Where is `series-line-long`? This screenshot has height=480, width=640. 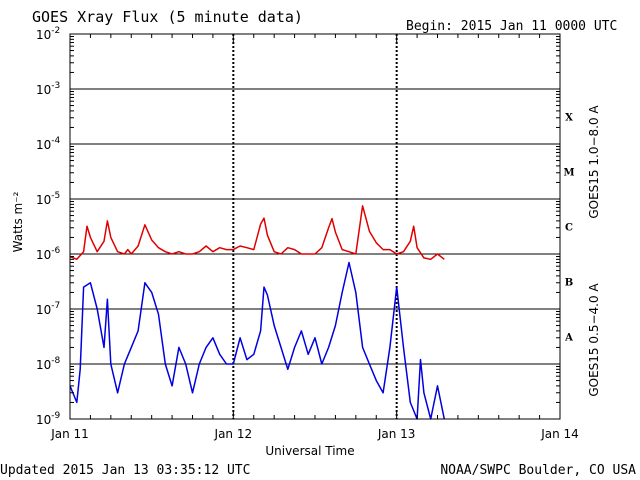
series-line-long is located at coordinates (257, 233).